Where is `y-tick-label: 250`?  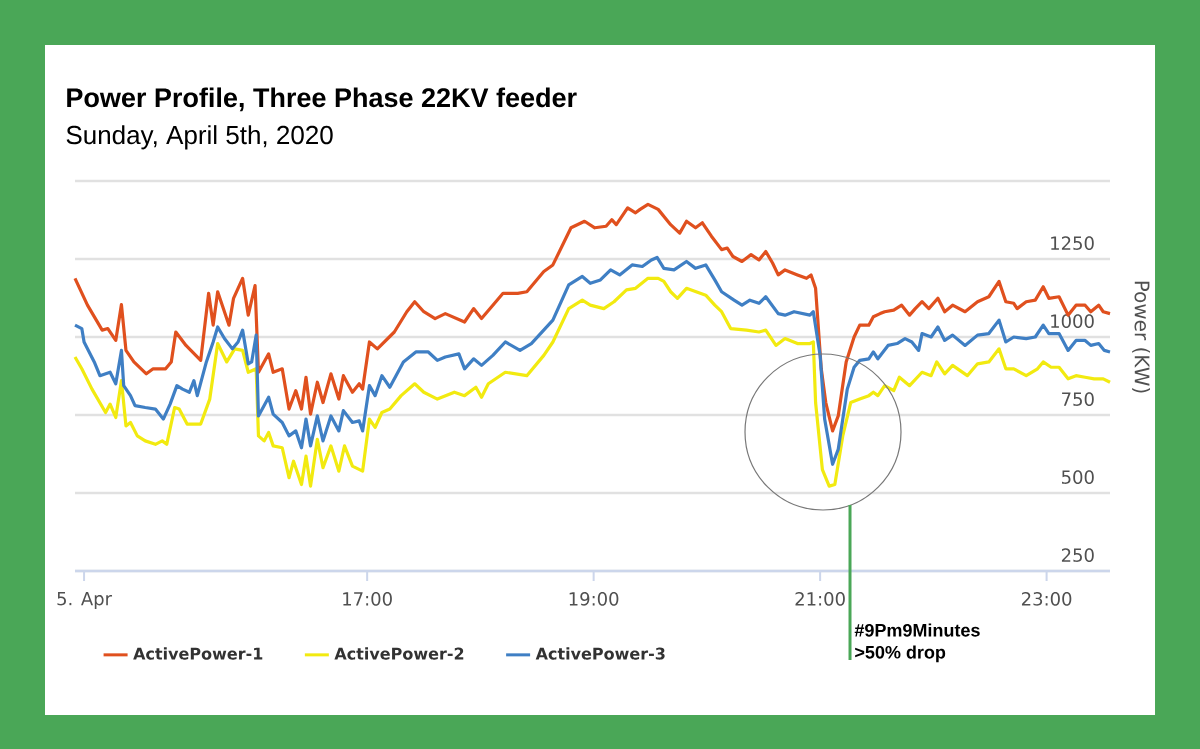
y-tick-label: 250 is located at coordinates (1077, 555).